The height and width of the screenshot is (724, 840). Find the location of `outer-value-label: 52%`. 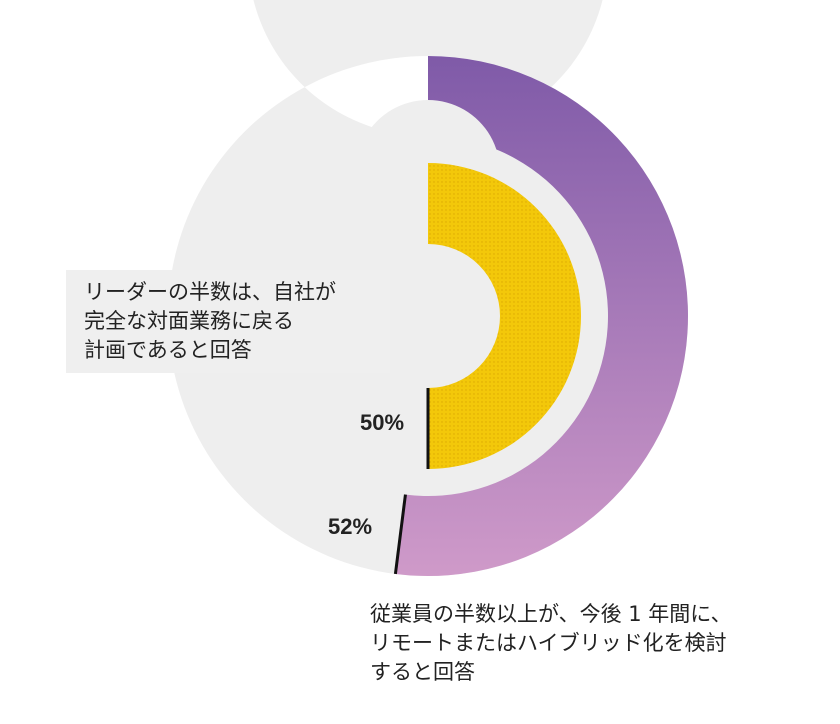

outer-value-label: 52% is located at coordinates (350, 526).